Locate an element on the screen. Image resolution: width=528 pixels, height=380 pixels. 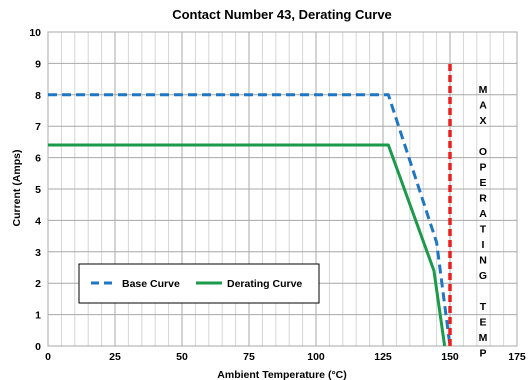
chart-title: Contact Number 43, Derating Curve is located at coordinates (282, 14).